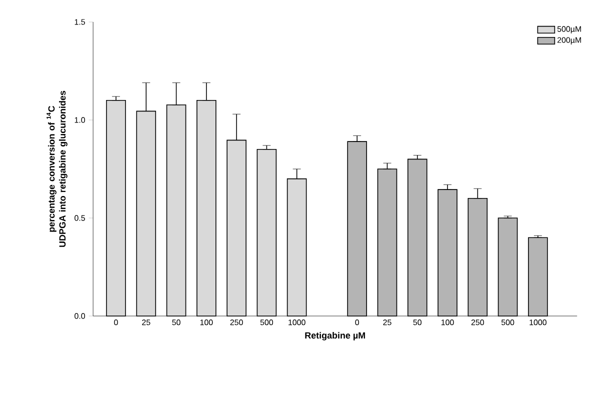  I want to click on x-axis-title: Retigabine µM, so click(335, 336).